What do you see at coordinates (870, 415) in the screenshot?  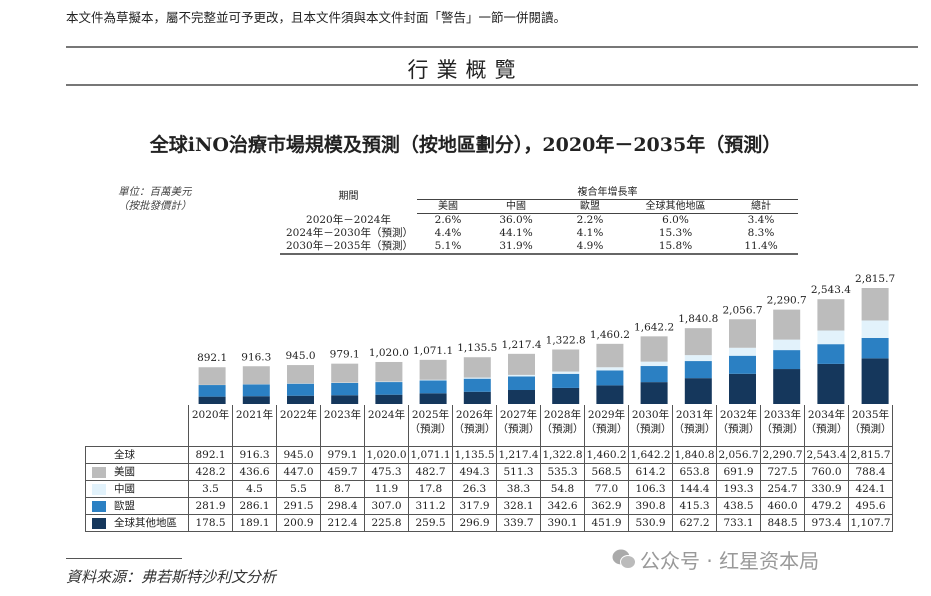 I see `year-label: 2035年` at bounding box center [870, 415].